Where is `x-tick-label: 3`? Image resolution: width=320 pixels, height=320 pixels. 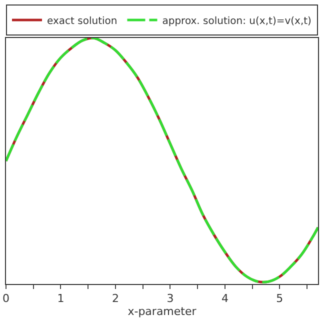
x-tick-label: 3 is located at coordinates (170, 299).